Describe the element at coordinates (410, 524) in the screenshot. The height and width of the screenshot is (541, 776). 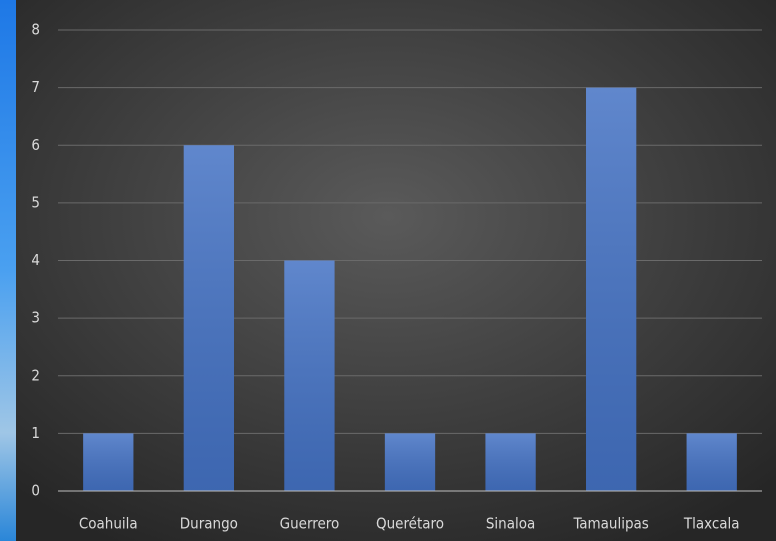
I see `x-tick-label: Querétaro` at that location.